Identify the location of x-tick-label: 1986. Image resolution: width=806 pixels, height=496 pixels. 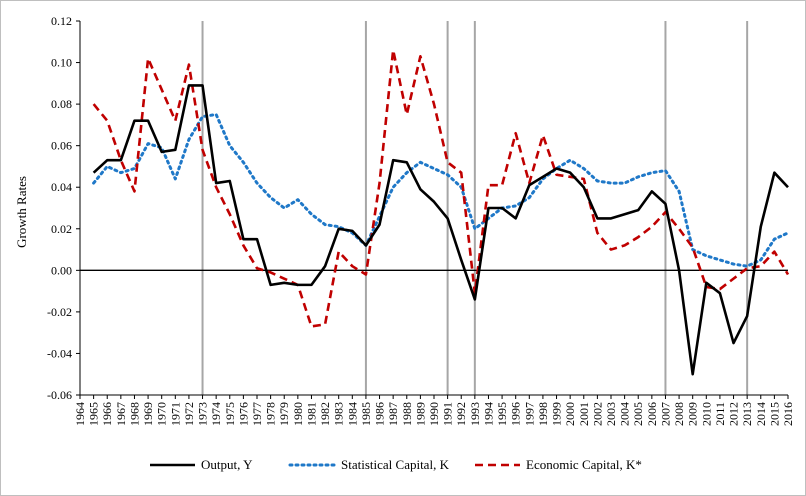
(380, 414).